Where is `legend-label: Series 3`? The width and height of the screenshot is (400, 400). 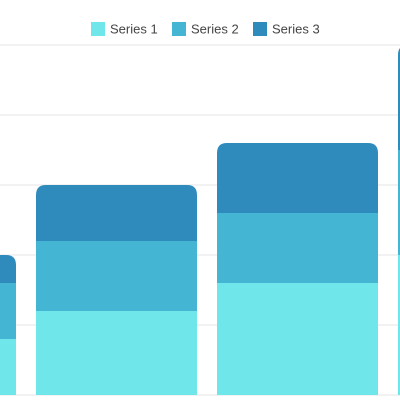
legend-label: Series 3 is located at coordinates (296, 28).